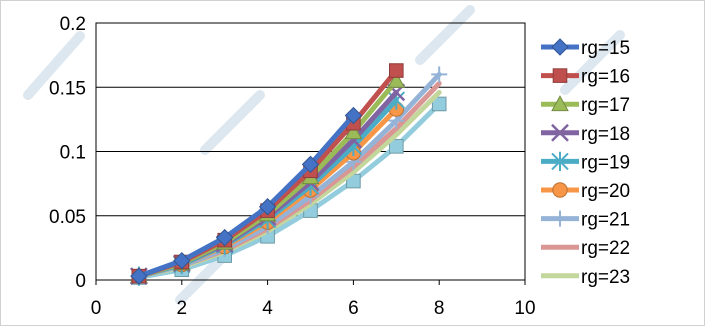 This screenshot has width=705, height=331. I want to click on legend-entry: rg=21, so click(585, 220).